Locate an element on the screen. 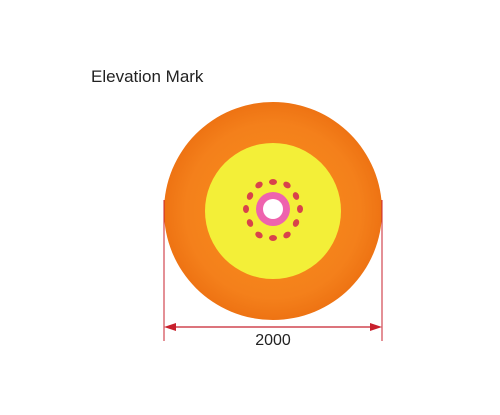 The height and width of the screenshot is (415, 500). center-hole is located at coordinates (273, 209).